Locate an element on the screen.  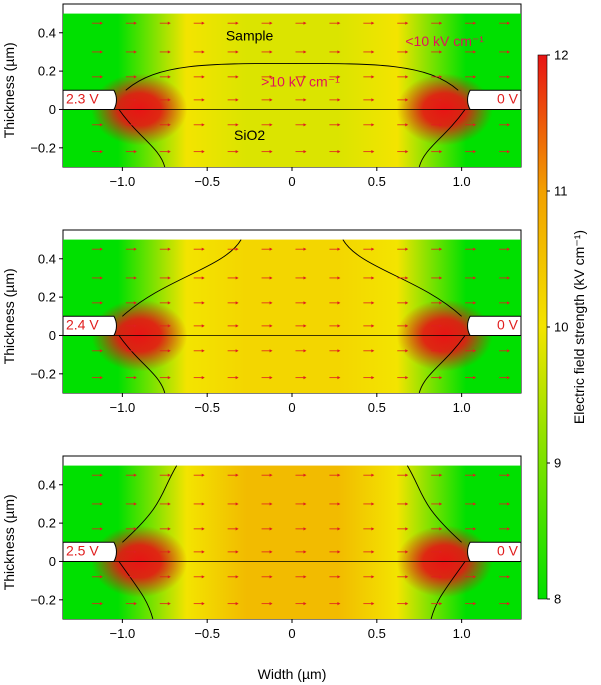
sample-label: Sample is located at coordinates (250, 35).